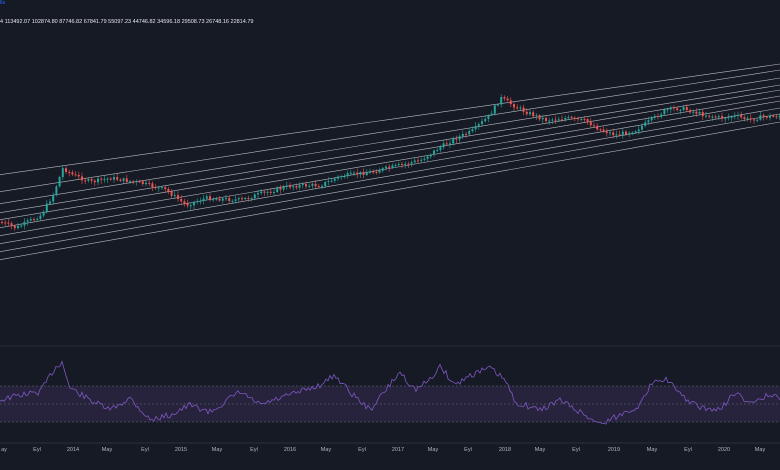  What do you see at coordinates (3, 3) in the screenshot?
I see `symbol-fragment: lls` at bounding box center [3, 3].